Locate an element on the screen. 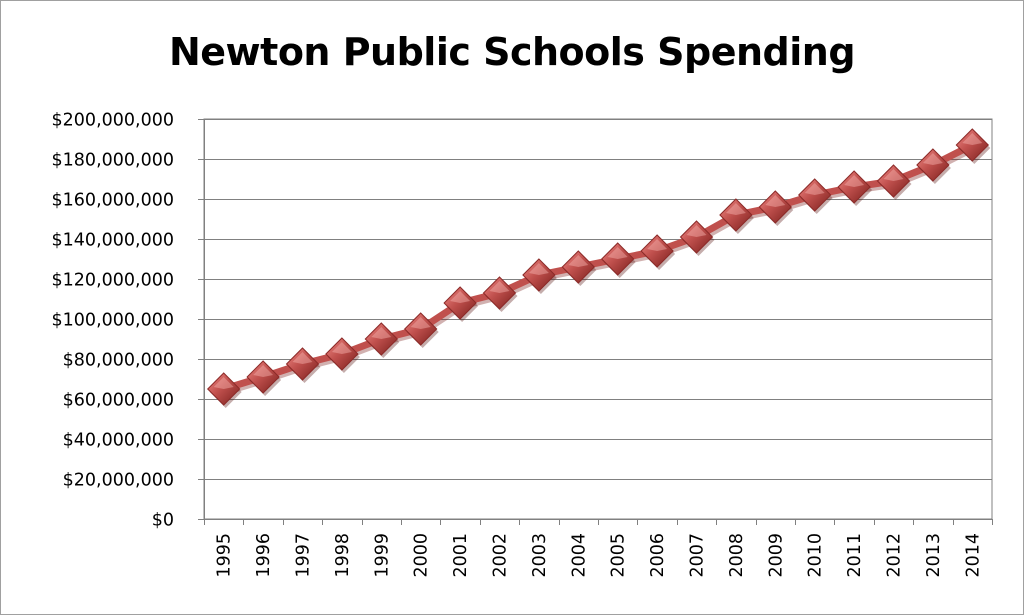 The image size is (1024, 615). x-tick-label: 2004 is located at coordinates (579, 555).